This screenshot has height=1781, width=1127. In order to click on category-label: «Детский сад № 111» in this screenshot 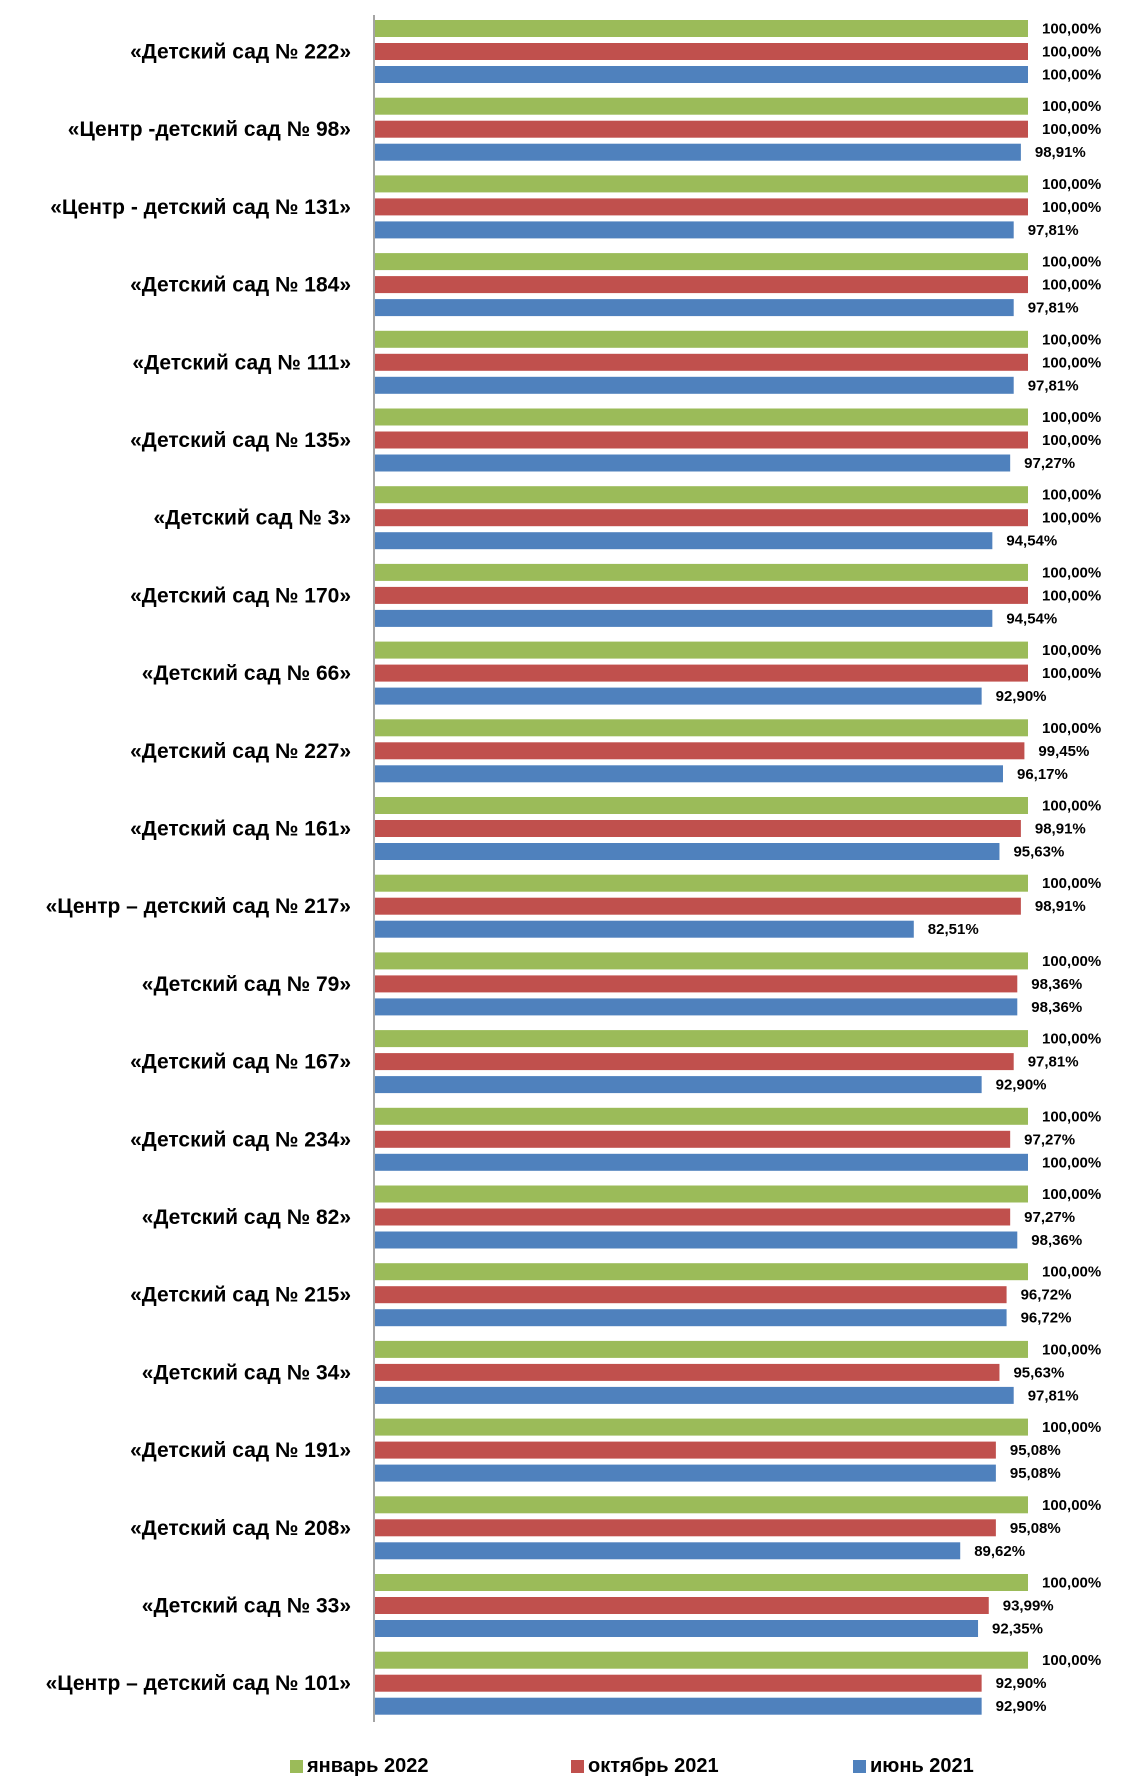, I will do `click(241, 362)`.